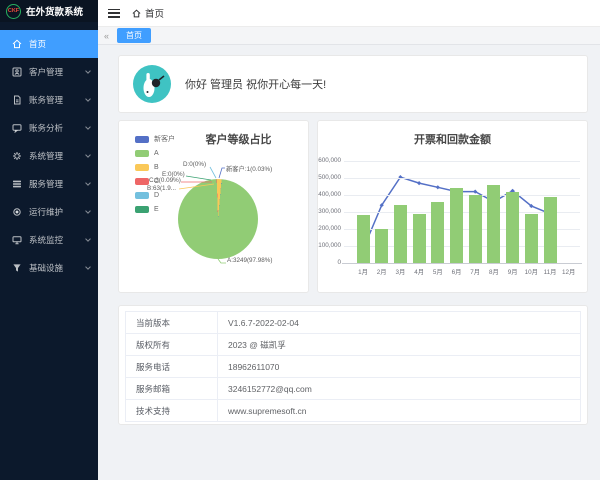 The width and height of the screenshot is (600, 480). I want to click on x-axis-tick: 11月, so click(550, 272).